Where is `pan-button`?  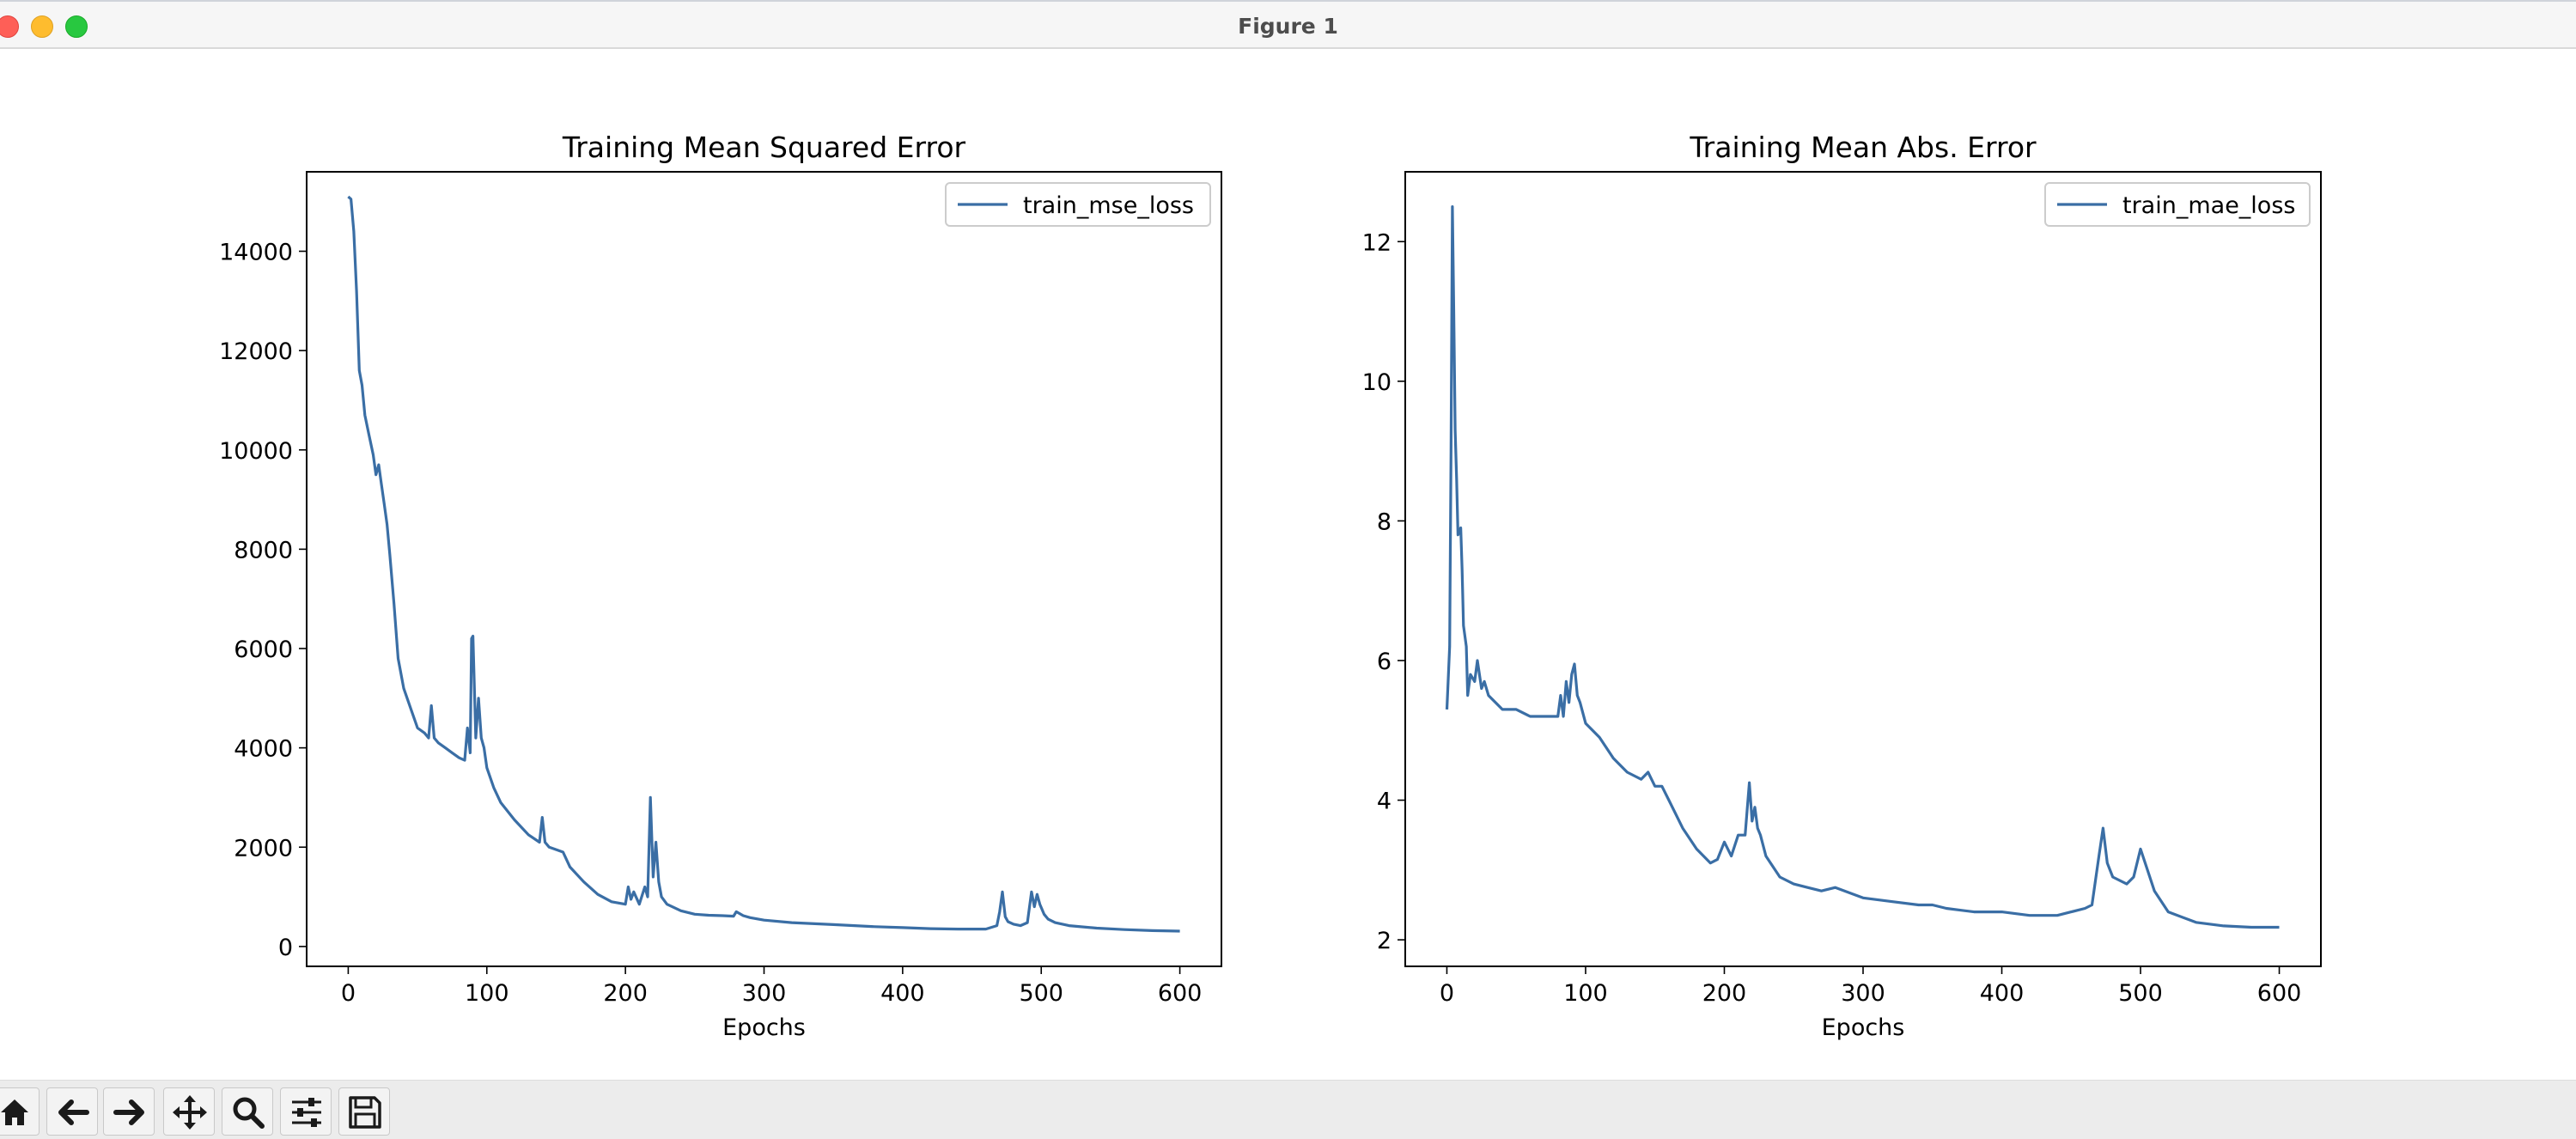
pan-button is located at coordinates (189, 1111).